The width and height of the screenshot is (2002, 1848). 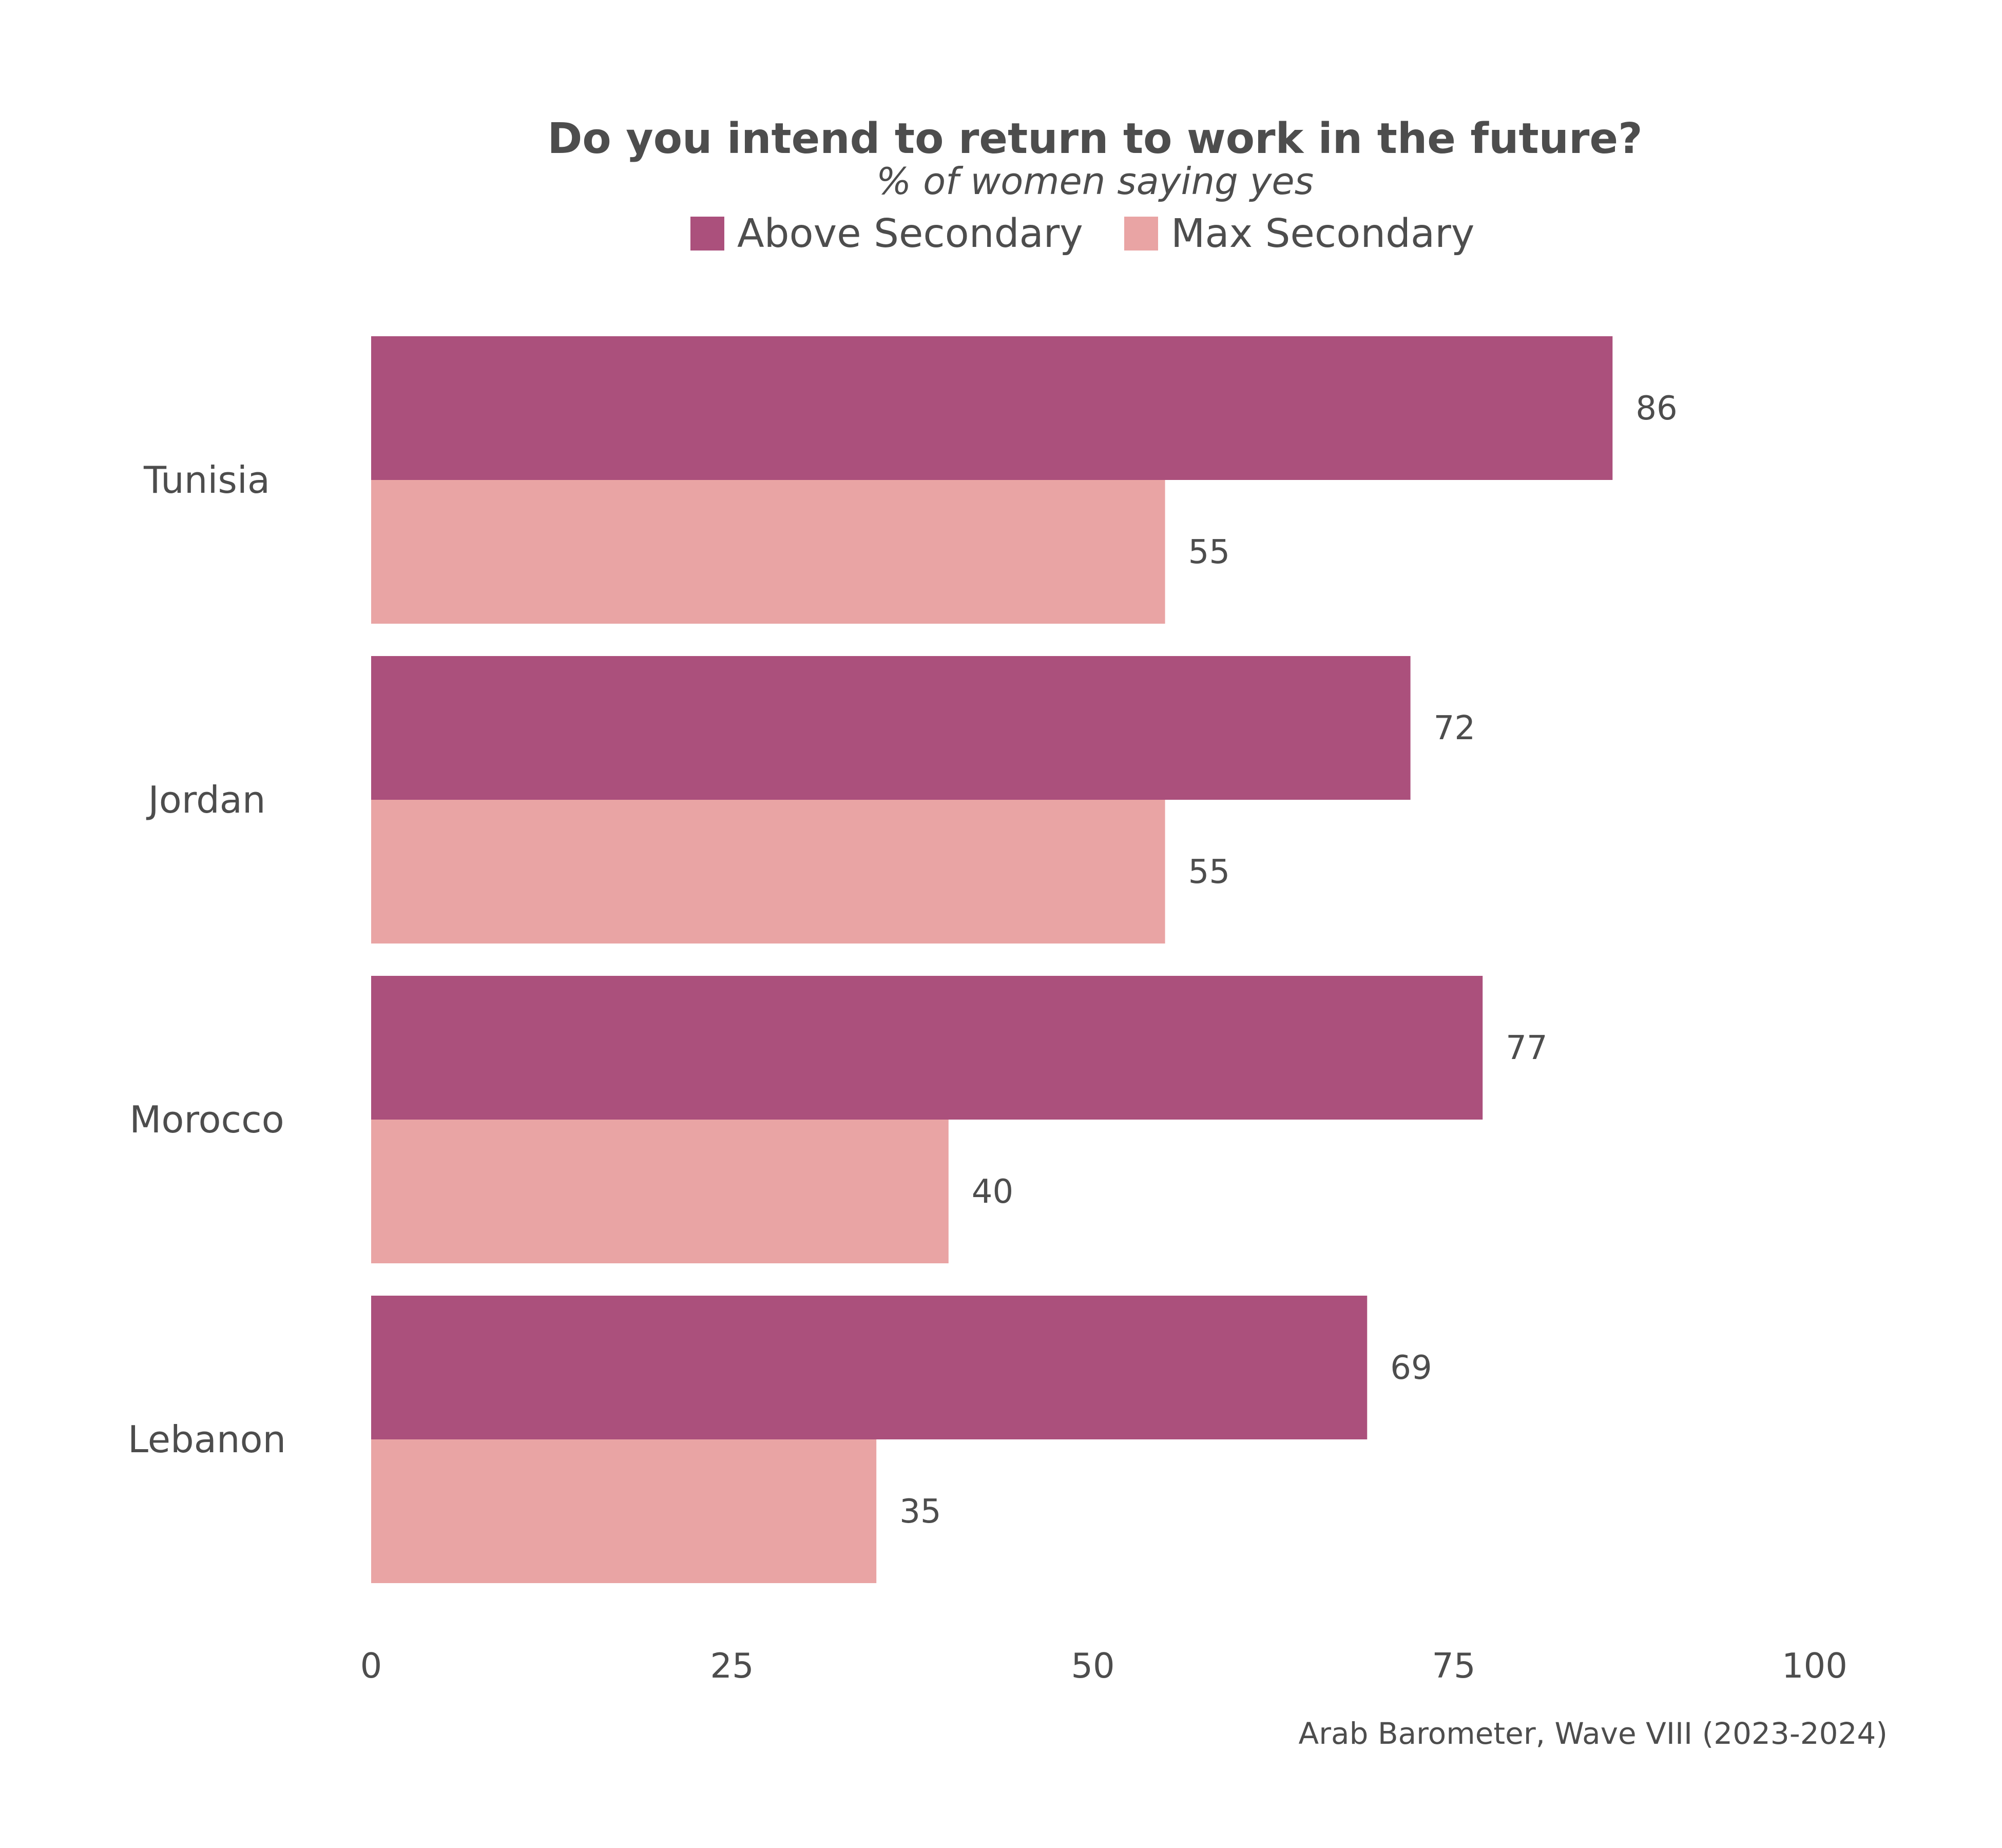 What do you see at coordinates (891, 728) in the screenshot?
I see `bar-jordan-above-secondary` at bounding box center [891, 728].